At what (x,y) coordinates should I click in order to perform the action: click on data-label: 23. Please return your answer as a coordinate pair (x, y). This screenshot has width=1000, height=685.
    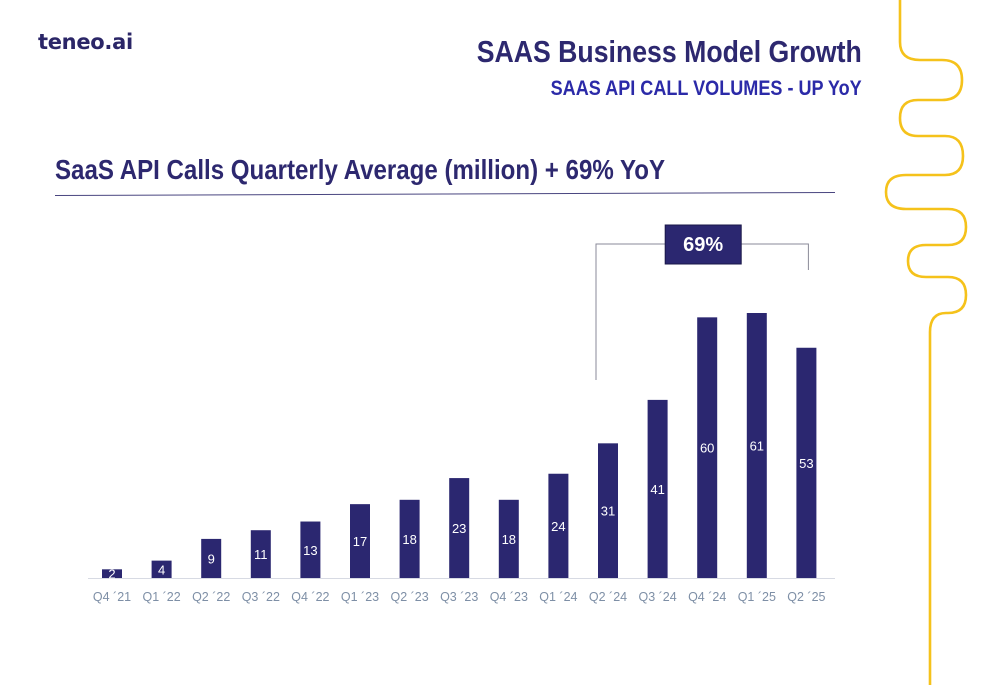
    Looking at the image, I should click on (459, 528).